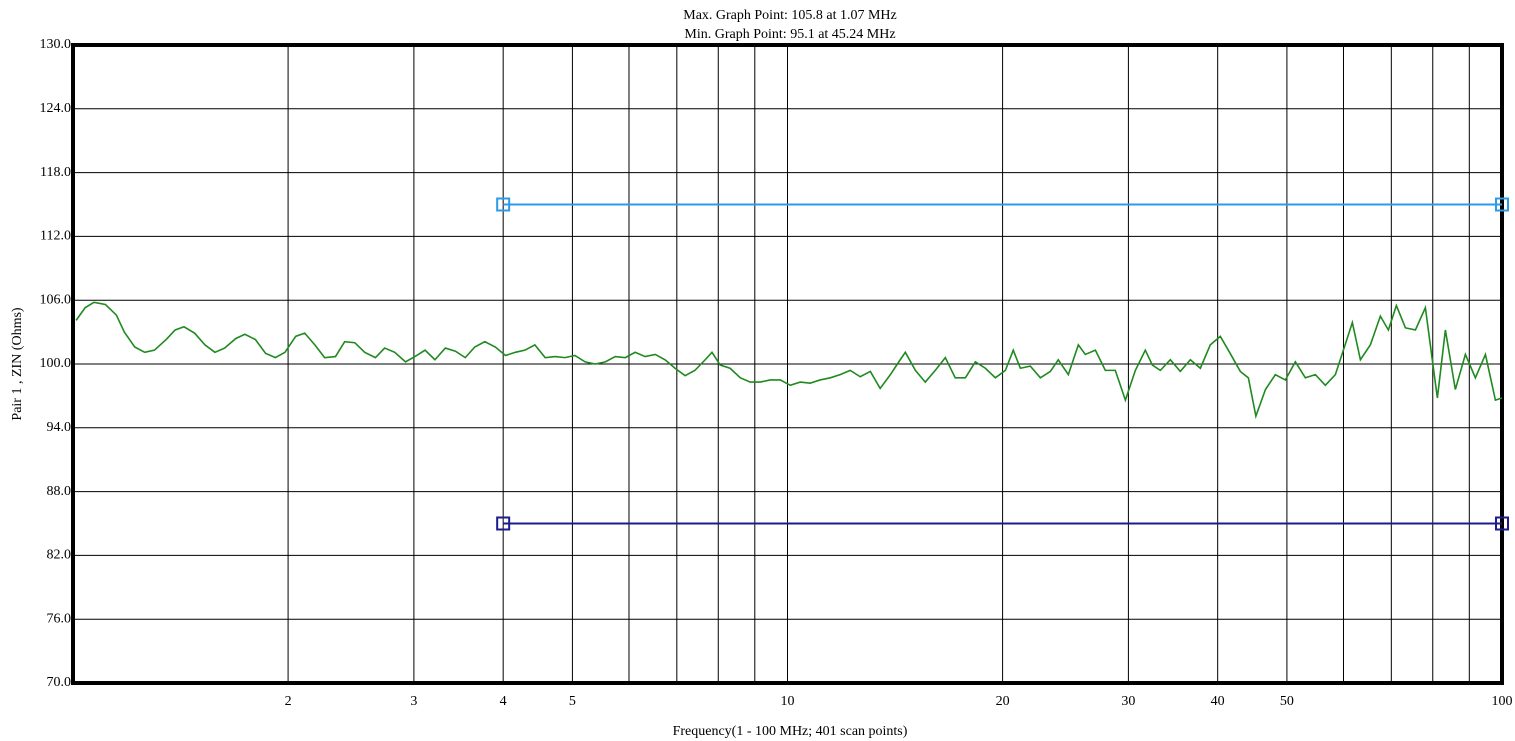 The width and height of the screenshot is (1515, 741). Describe the element at coordinates (59, 618) in the screenshot. I see `y-tick-label: 76.0` at that location.